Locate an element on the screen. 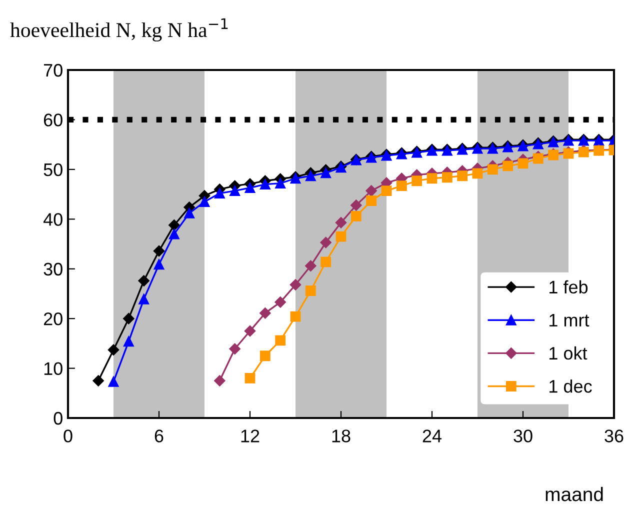  y-tick-label: 70 is located at coordinates (53, 70).